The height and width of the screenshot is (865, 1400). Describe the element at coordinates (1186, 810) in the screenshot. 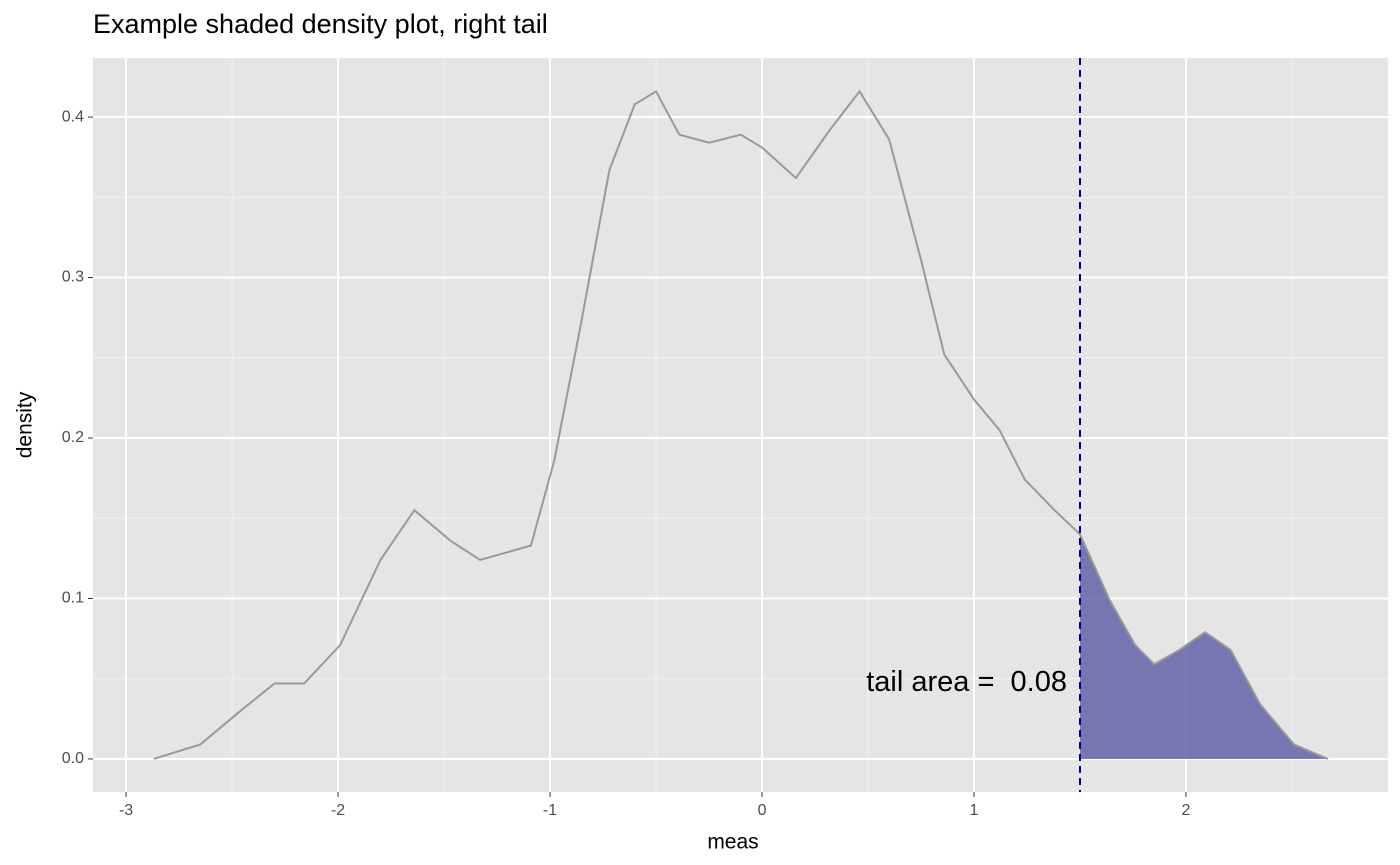

I see `x-tick-label: 2` at that location.